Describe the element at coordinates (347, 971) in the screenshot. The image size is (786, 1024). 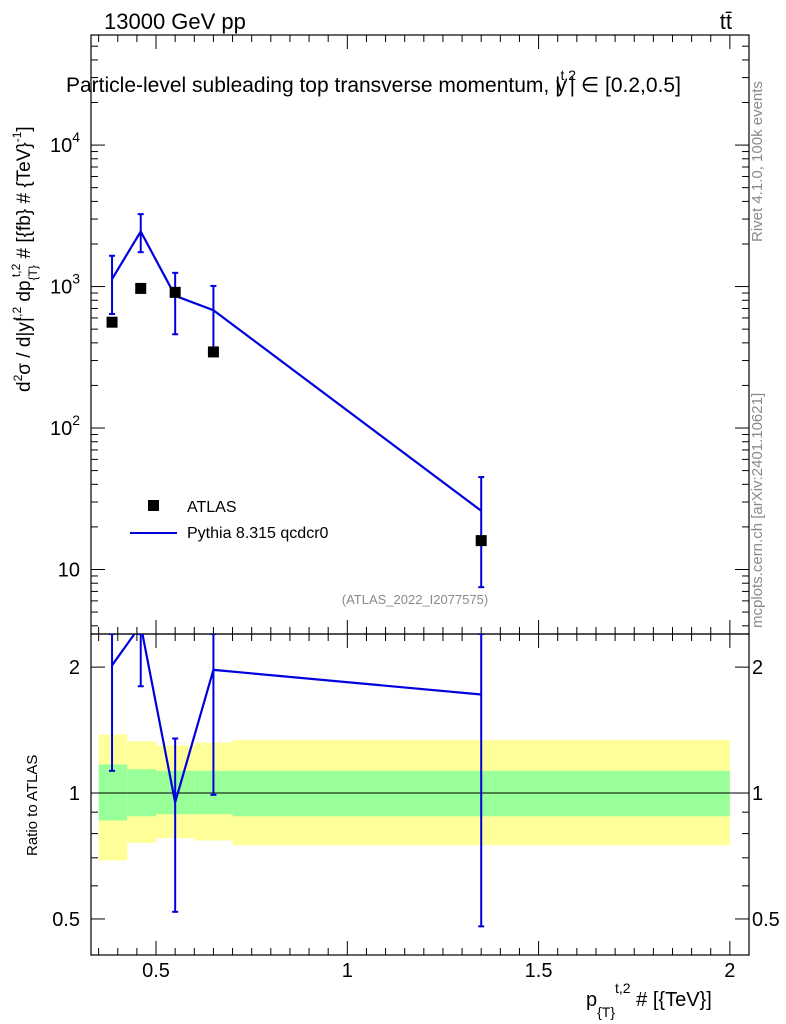
I see `x-tick-label: 1` at that location.